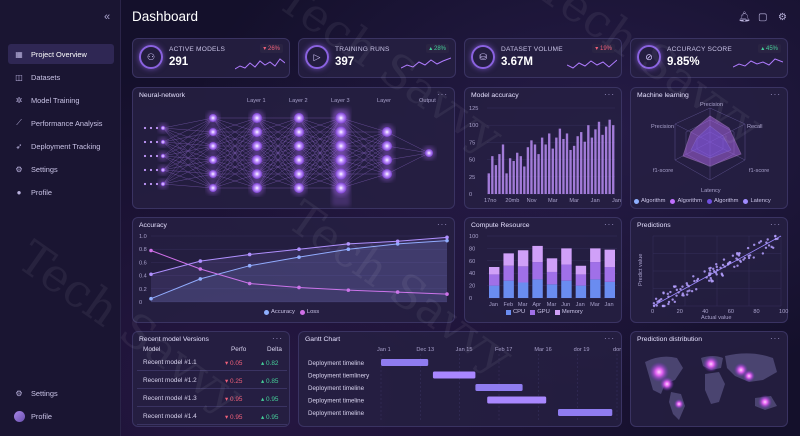  What do you see at coordinates (61, 192) in the screenshot?
I see `sidebar-item-profile: ● Profile` at bounding box center [61, 192].